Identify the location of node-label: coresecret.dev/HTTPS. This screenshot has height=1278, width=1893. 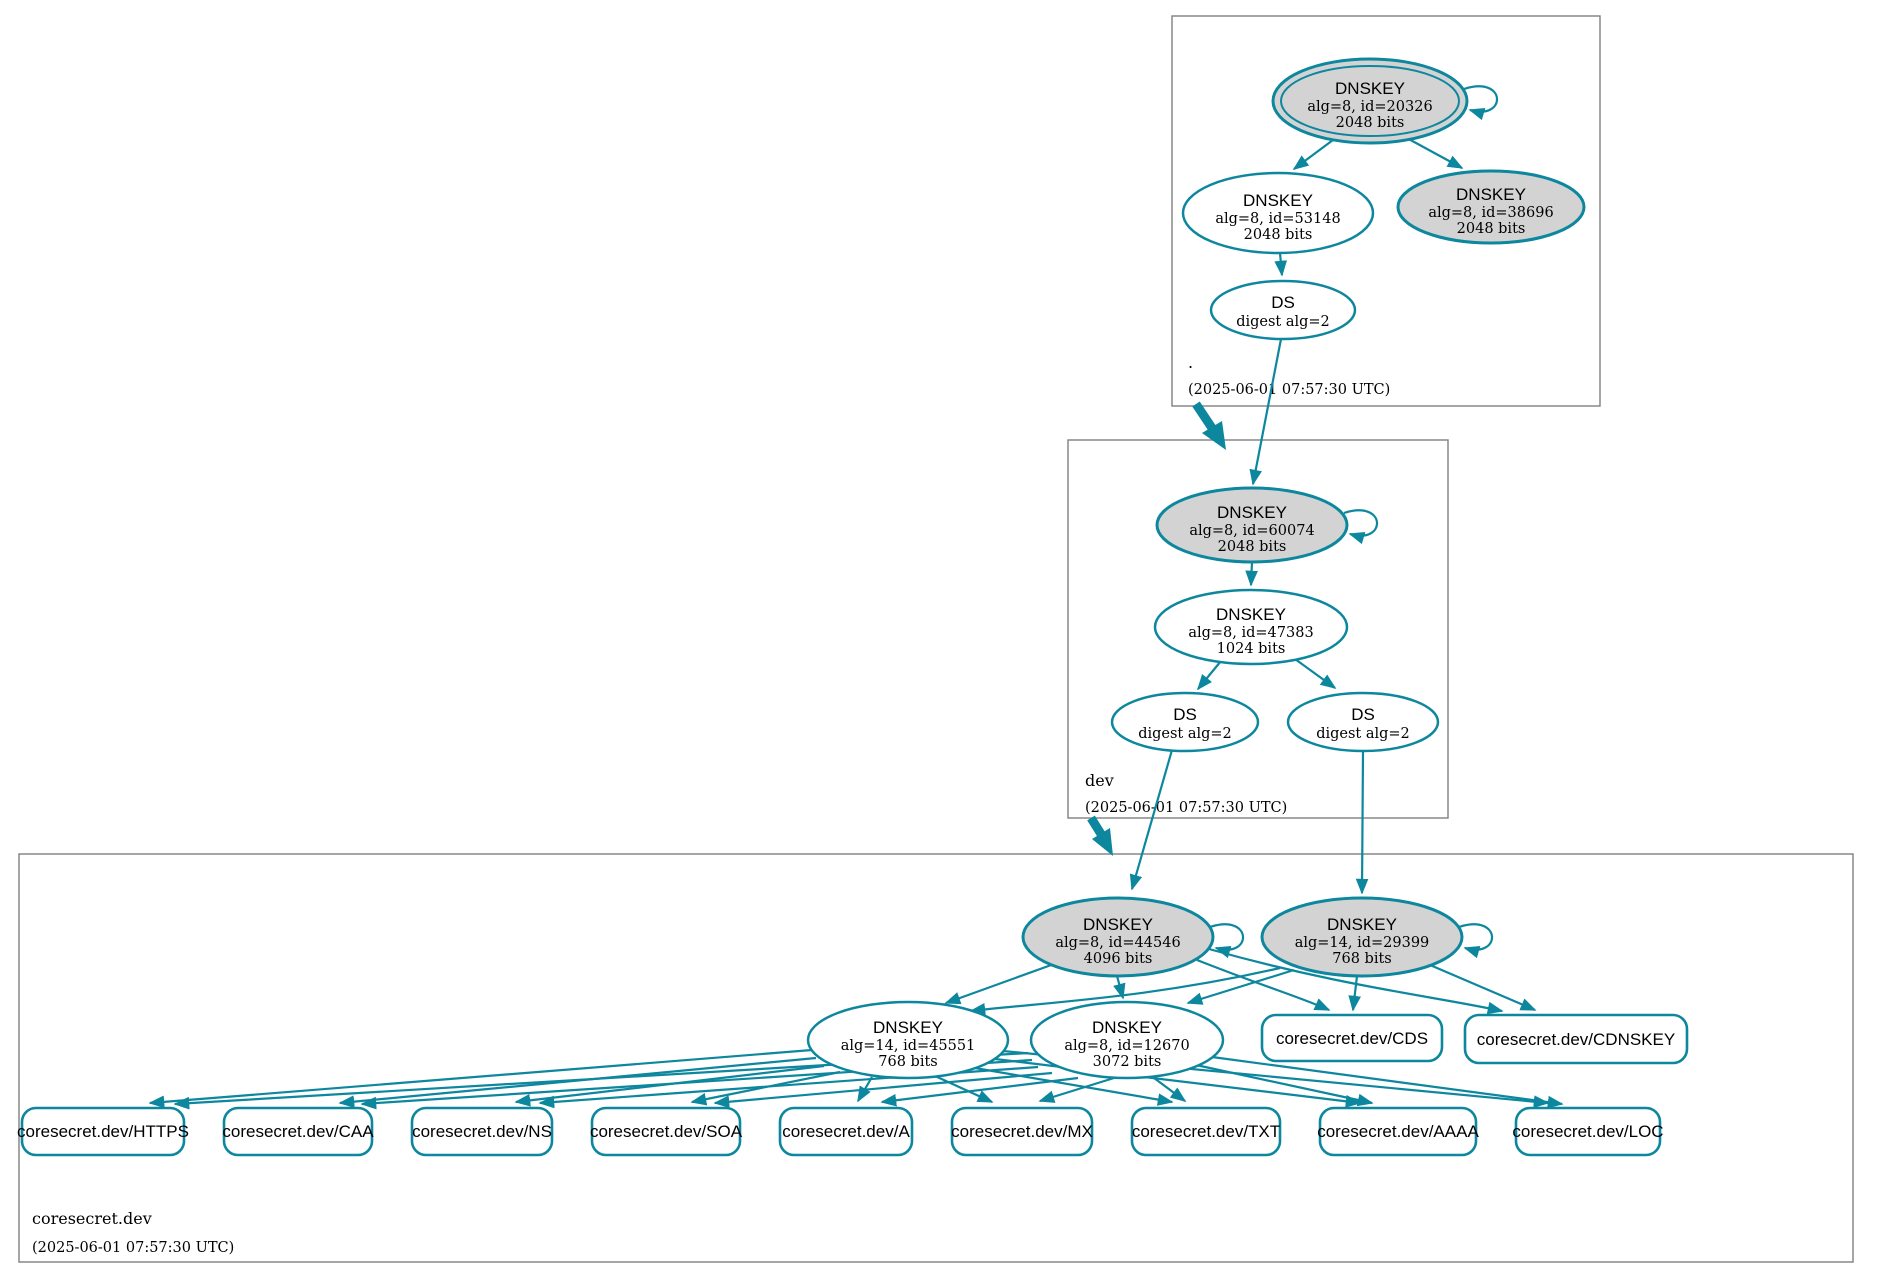
(103, 1131).